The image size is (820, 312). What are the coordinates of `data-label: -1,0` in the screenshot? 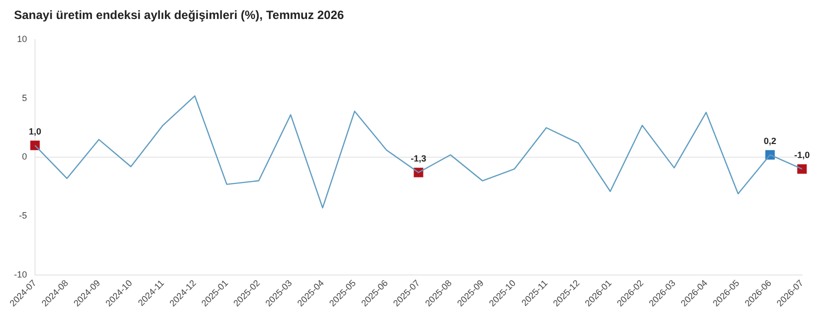 It's located at (802, 155).